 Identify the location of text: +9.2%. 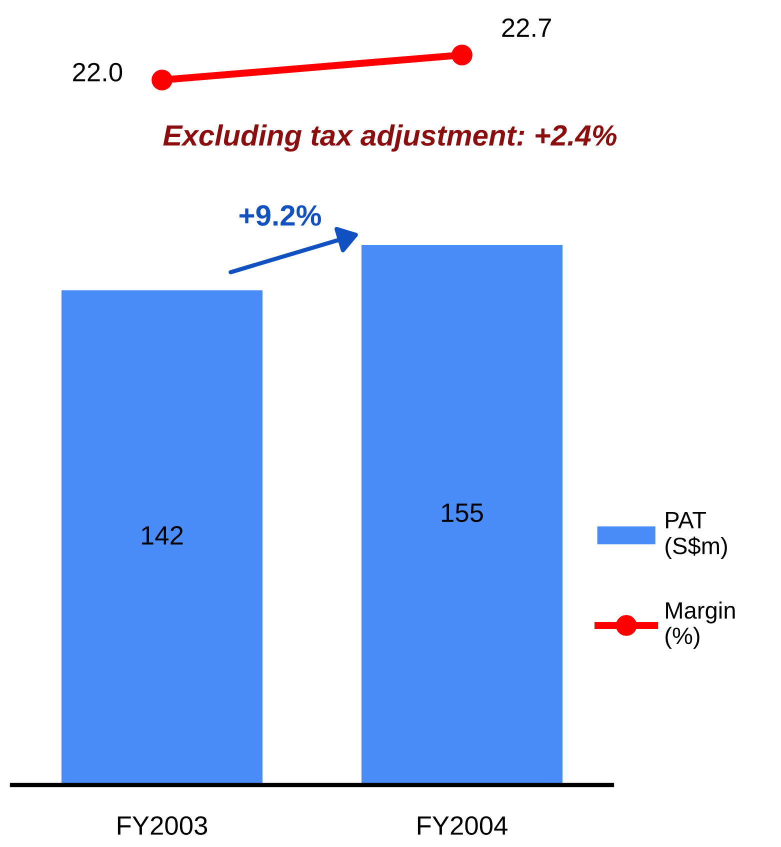
(280, 215).